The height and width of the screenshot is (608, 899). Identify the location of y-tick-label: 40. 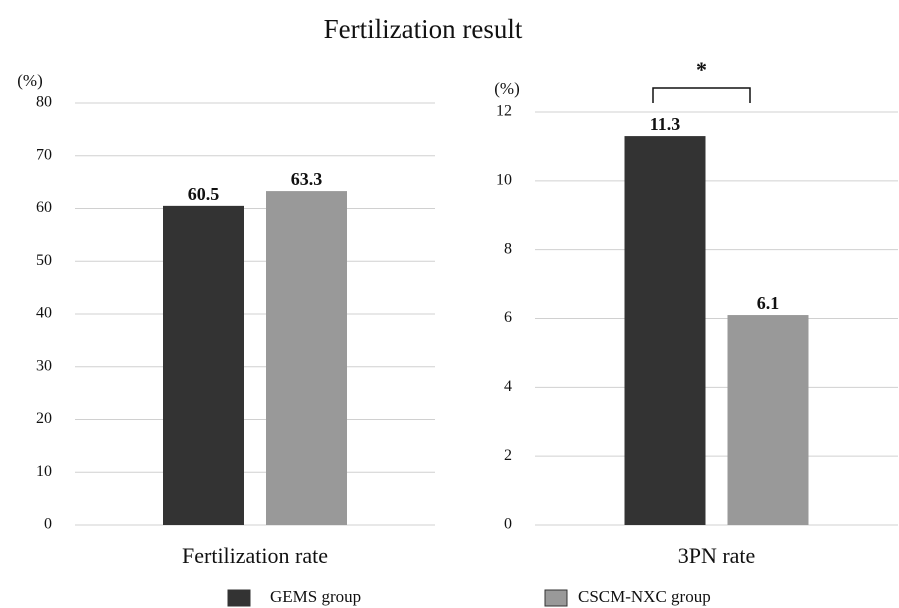
(44, 313).